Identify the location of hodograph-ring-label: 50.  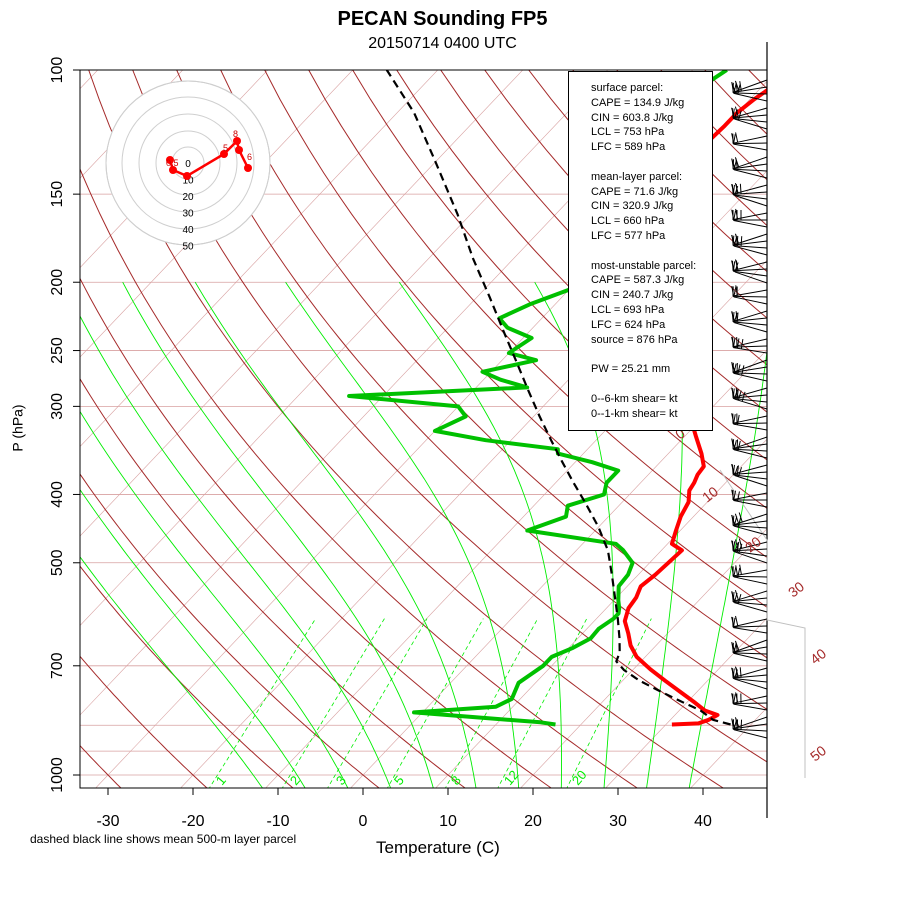
(188, 247).